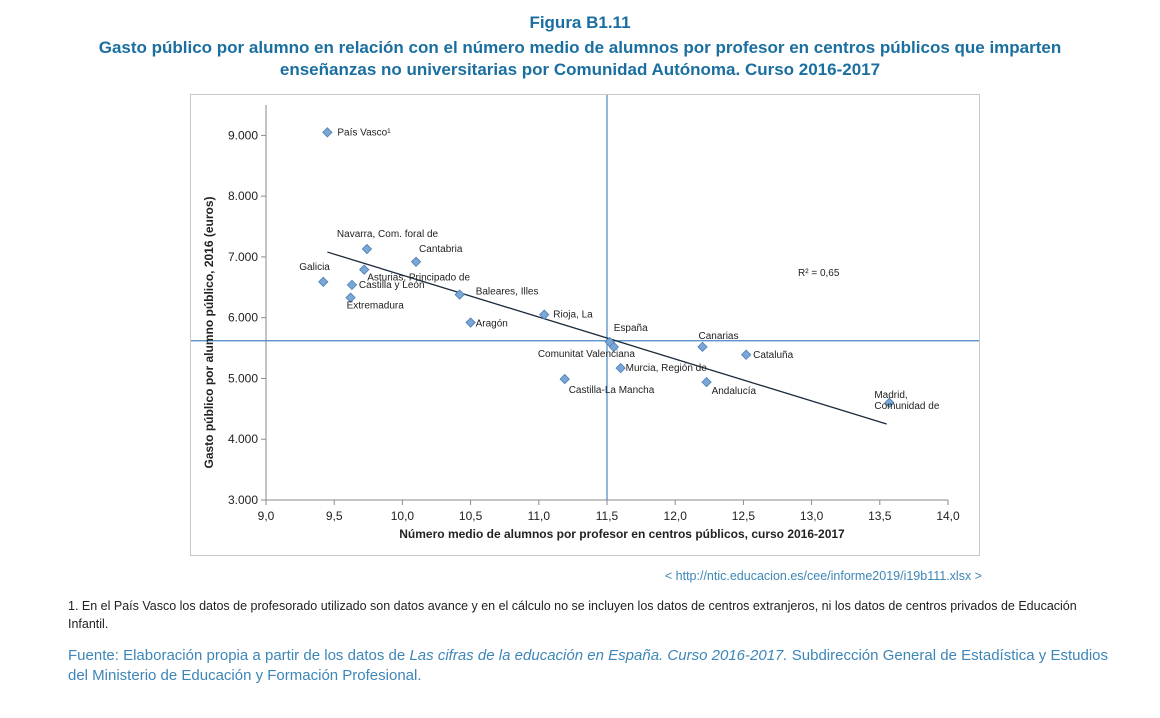 This screenshot has height=718, width=1160. Describe the element at coordinates (392, 285) in the screenshot. I see `data-point-label: Castilla y León` at that location.